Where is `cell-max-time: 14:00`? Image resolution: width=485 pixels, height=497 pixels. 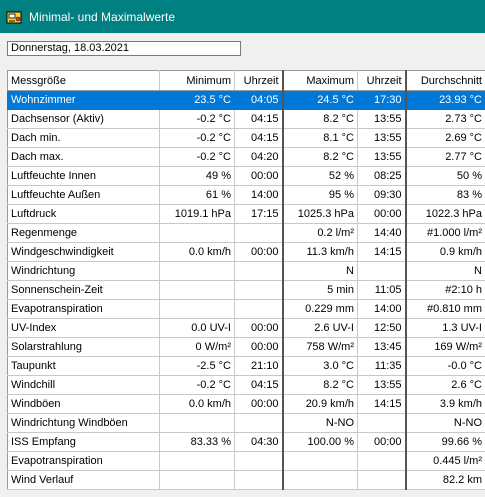 cell-max-time: 14:00 is located at coordinates (382, 309).